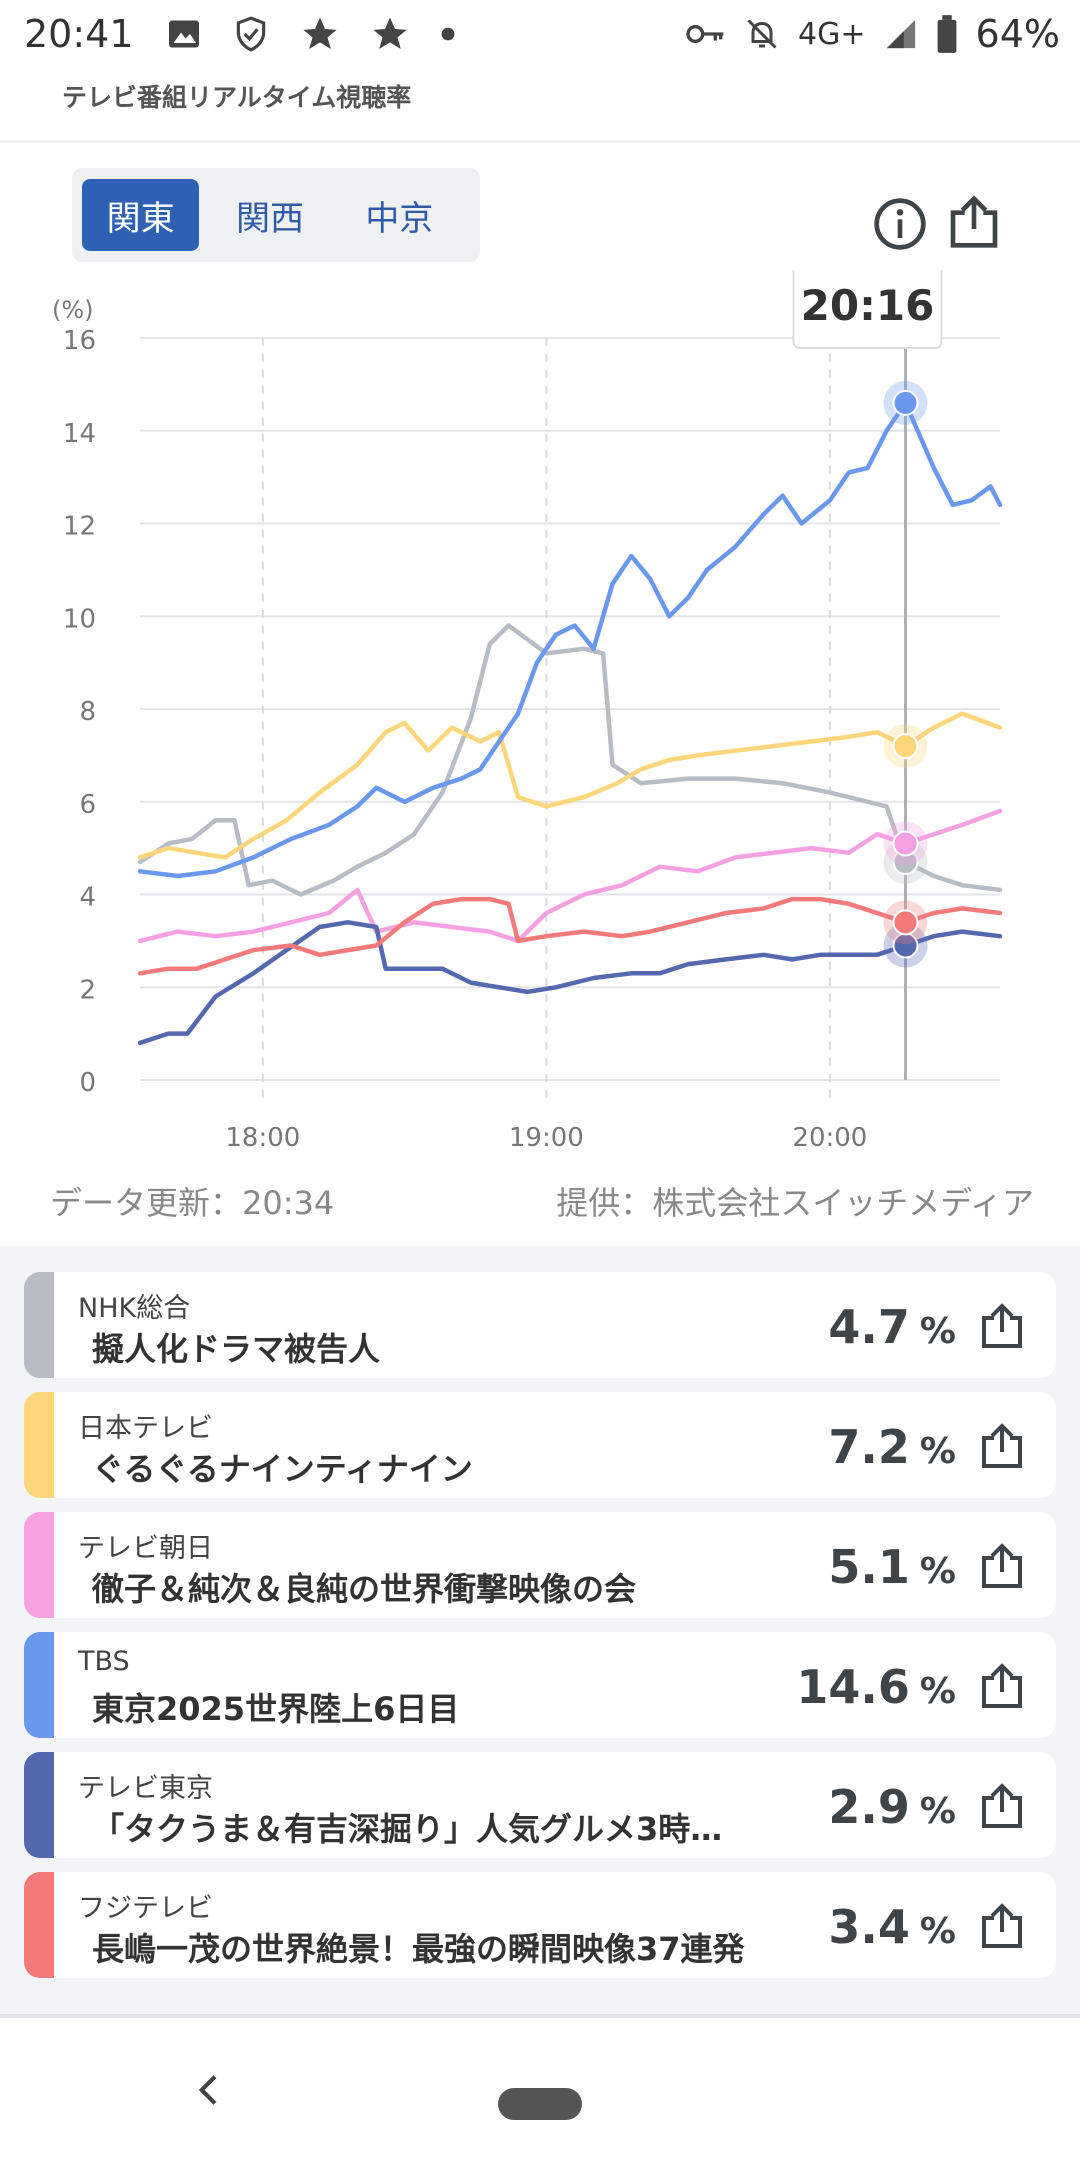 This screenshot has width=1080, height=2160. What do you see at coordinates (399, 218) in the screenshot?
I see `tab-chukyo: 中京` at bounding box center [399, 218].